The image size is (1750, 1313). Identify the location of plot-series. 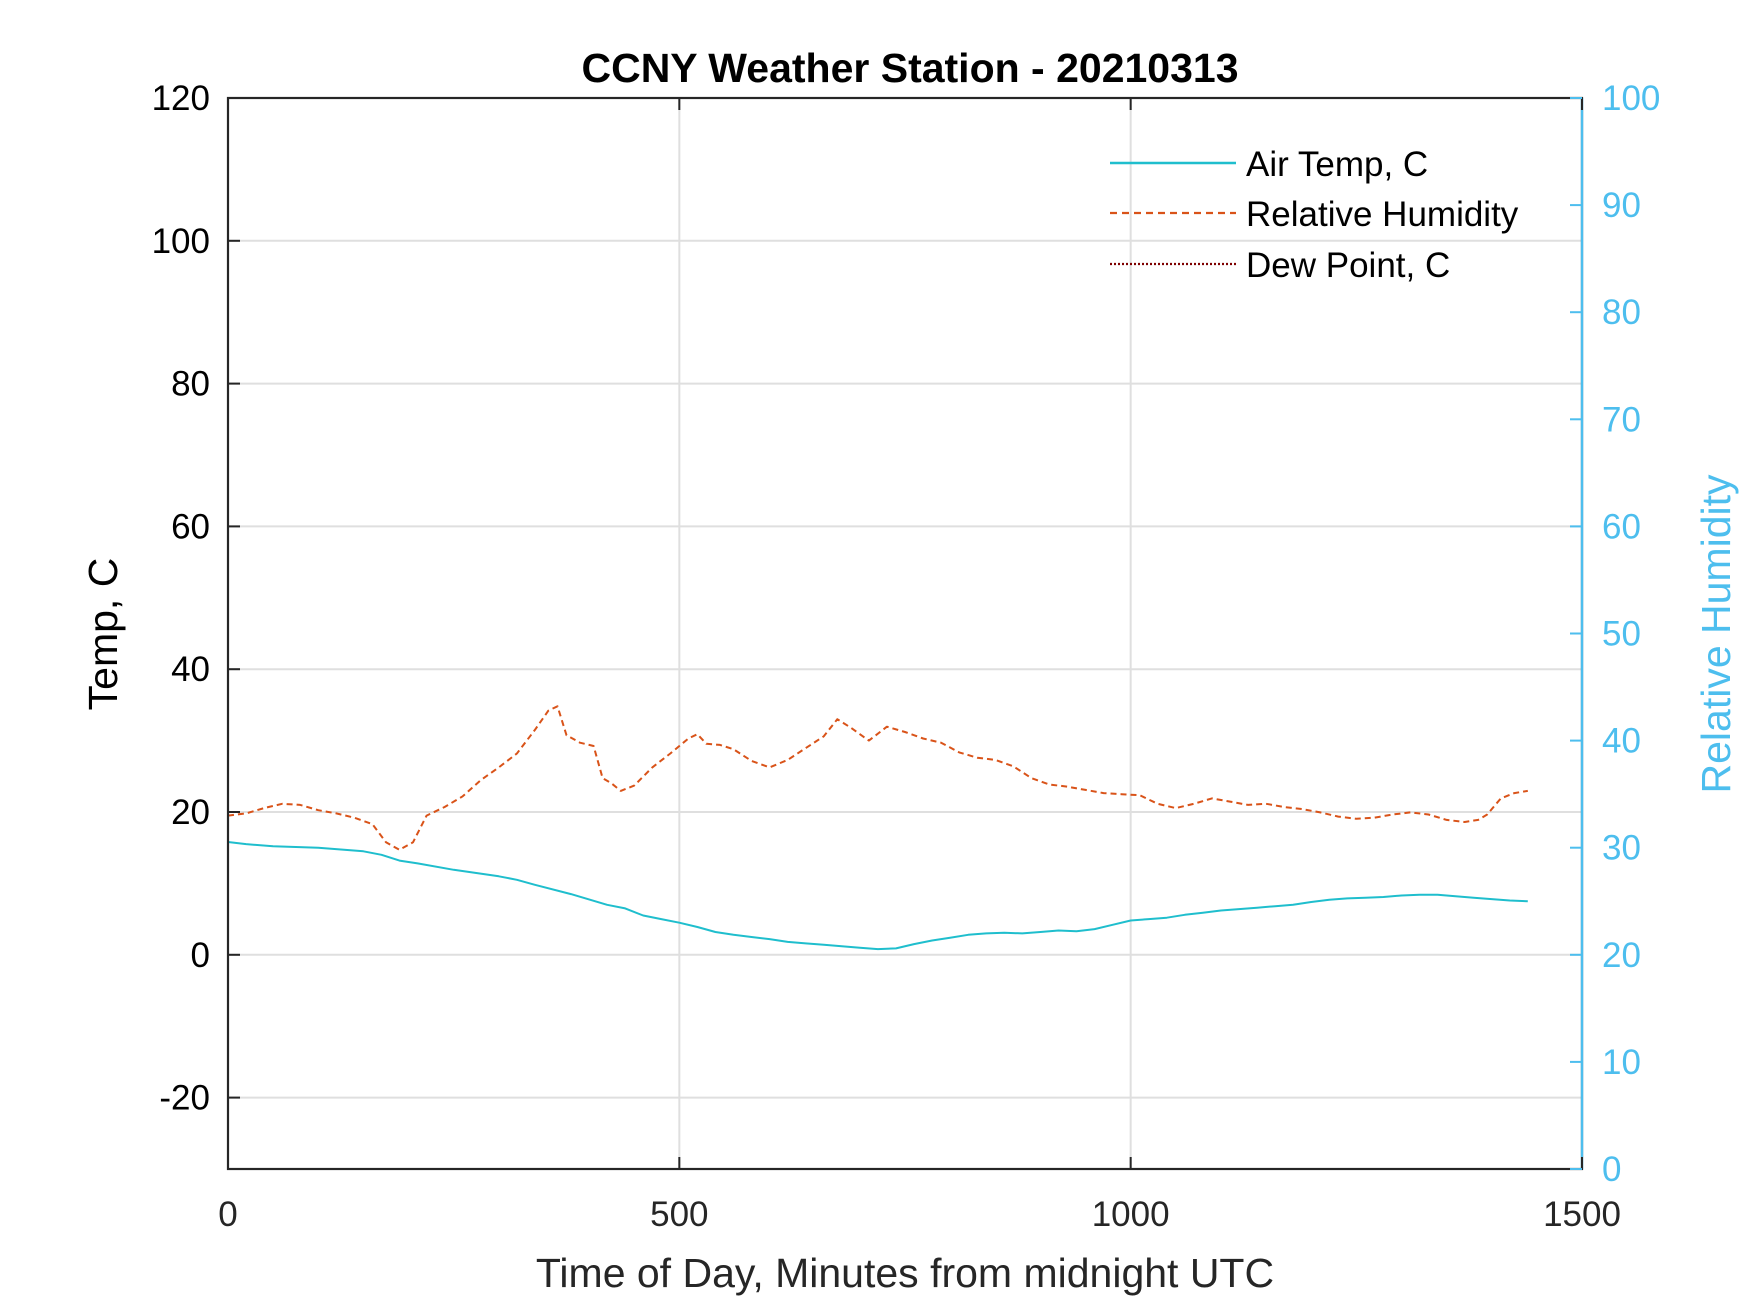
(877, 828).